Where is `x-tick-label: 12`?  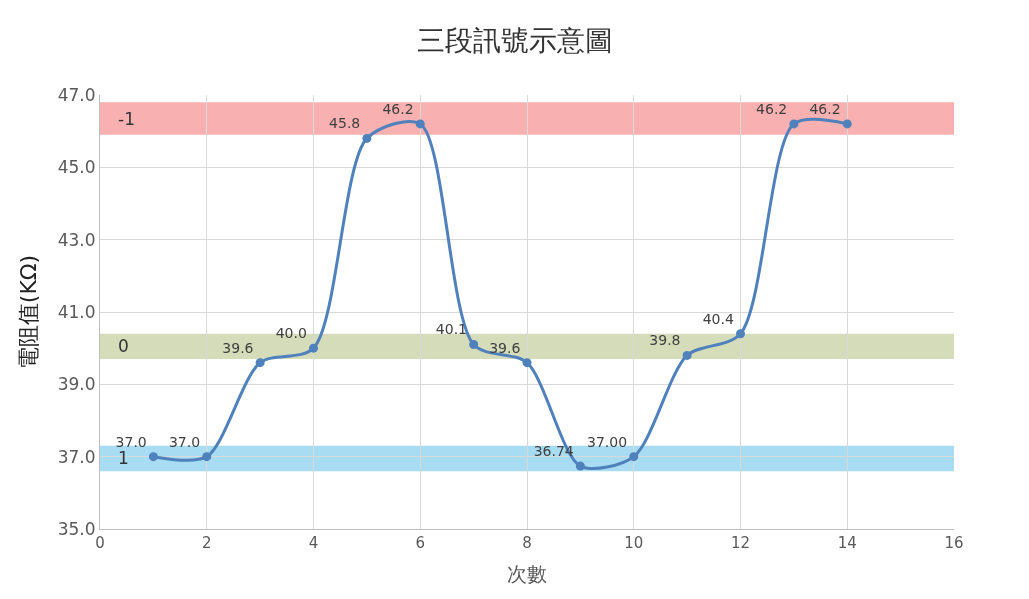
x-tick-label: 12 is located at coordinates (740, 543).